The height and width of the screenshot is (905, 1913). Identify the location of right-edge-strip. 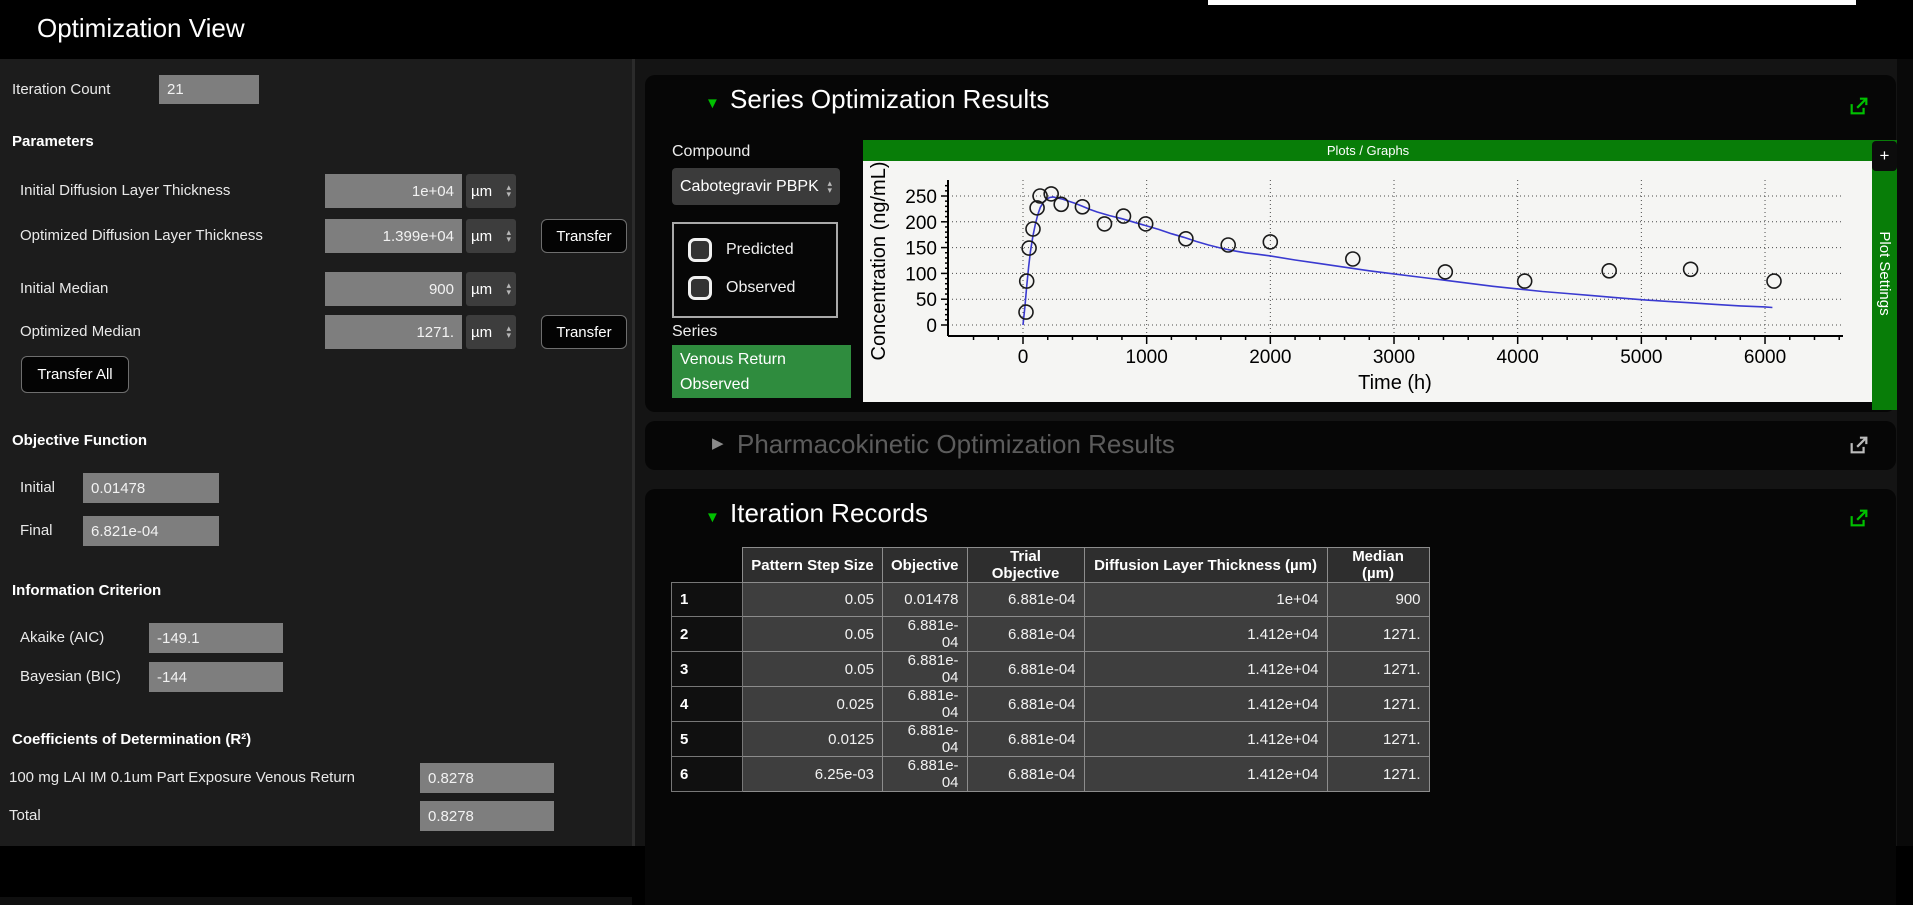
(1905, 452).